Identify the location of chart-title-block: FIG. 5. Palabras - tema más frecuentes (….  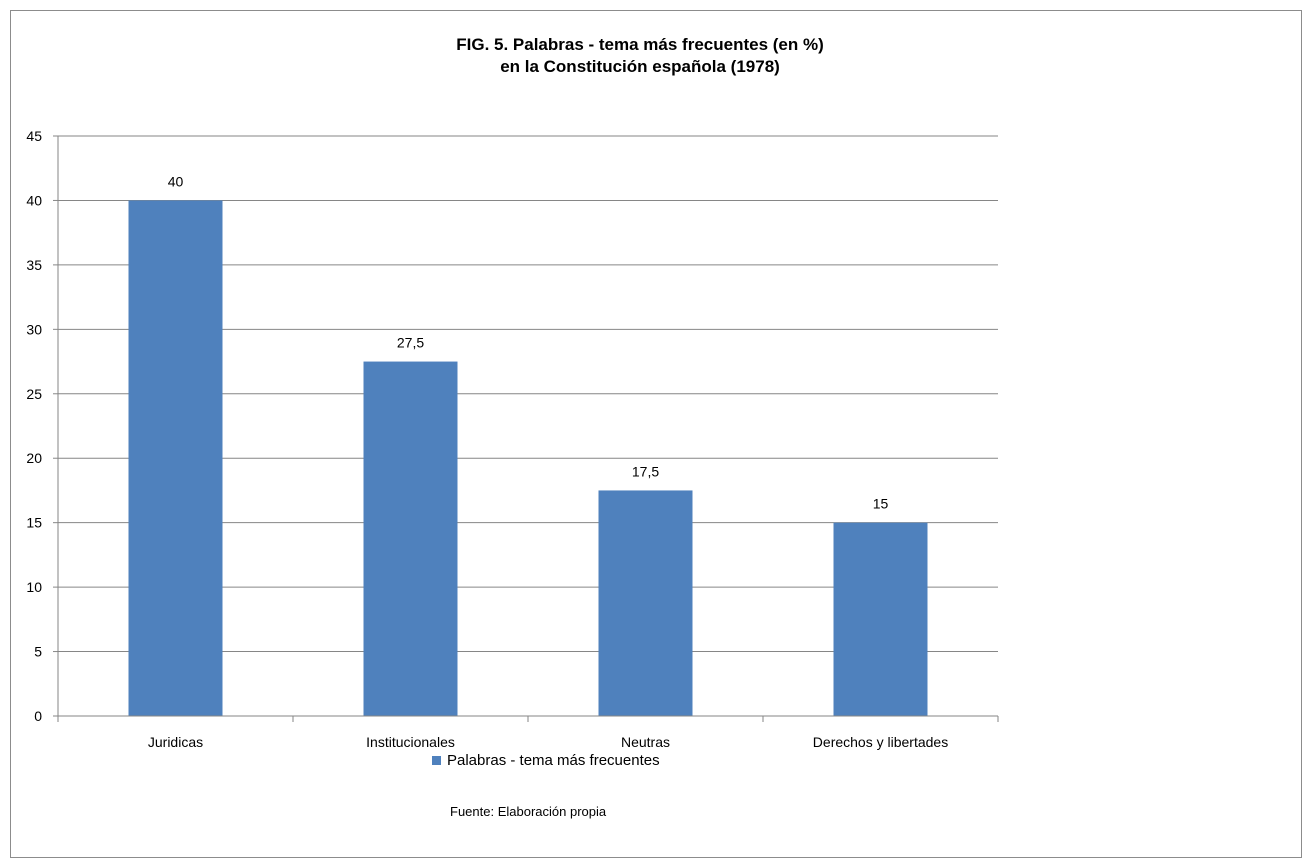
(640, 56).